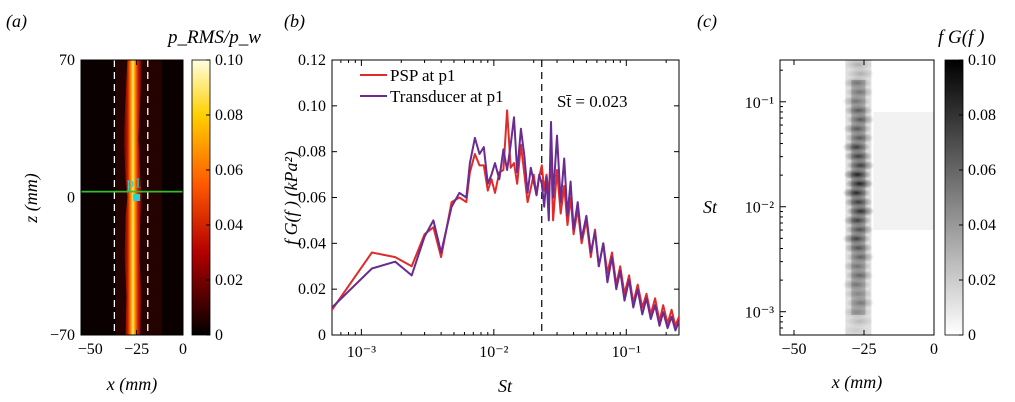  Describe the element at coordinates (707, 21) in the screenshot. I see `panel-c-label: (c)` at that location.